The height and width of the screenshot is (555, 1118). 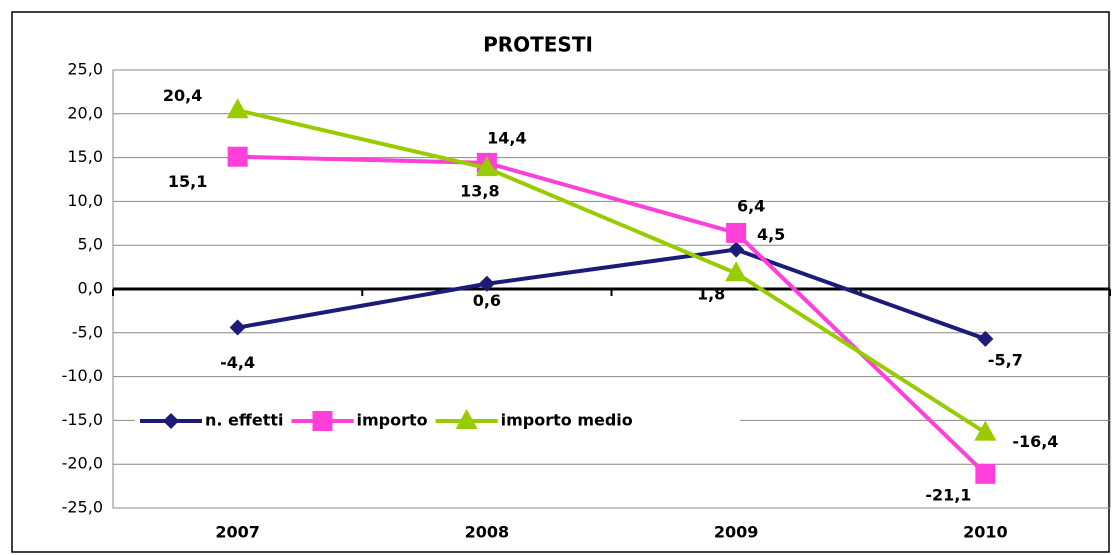 I want to click on data-label: 13,8, so click(x=479, y=191).